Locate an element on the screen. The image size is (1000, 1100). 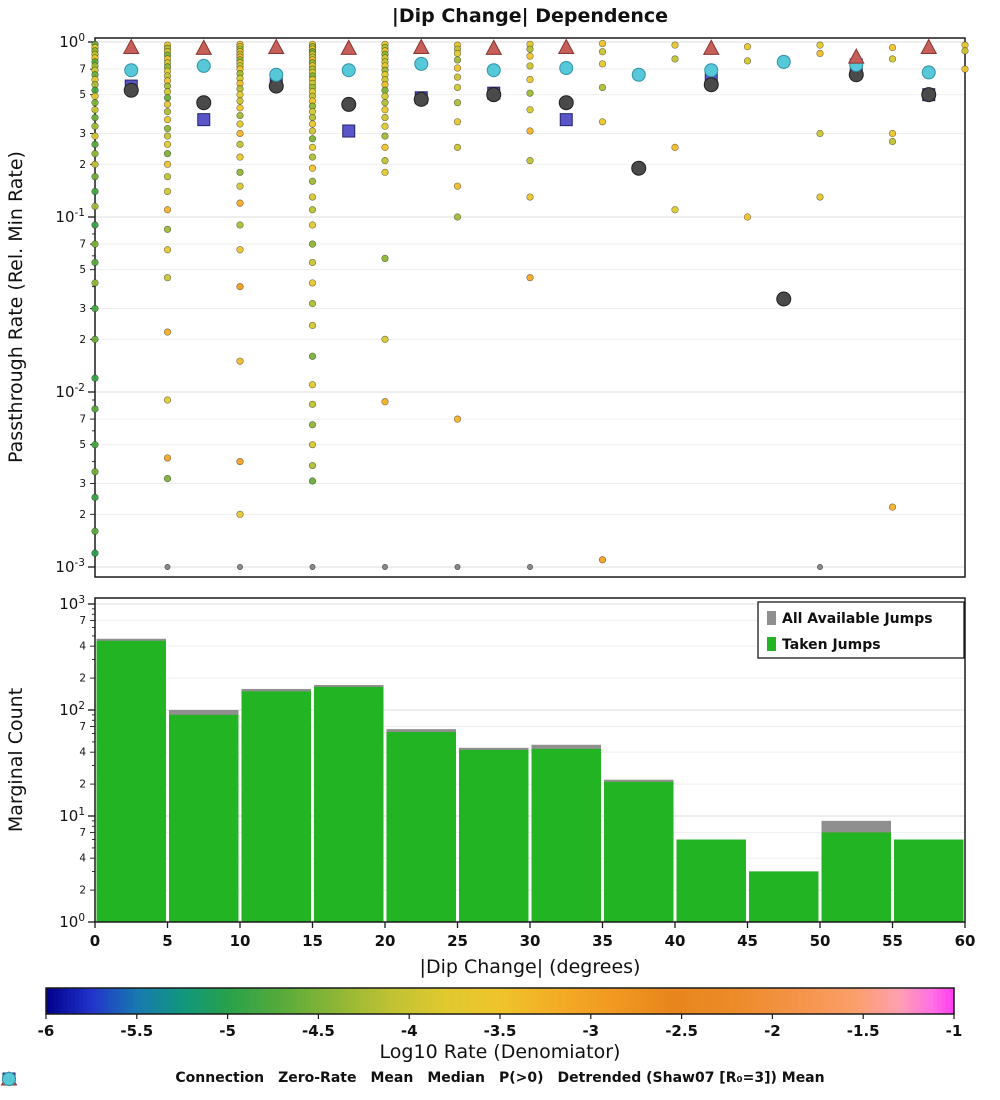
legend-label: Detrended (Shaw07 [R₀=3]) Mean is located at coordinates (691, 1078).